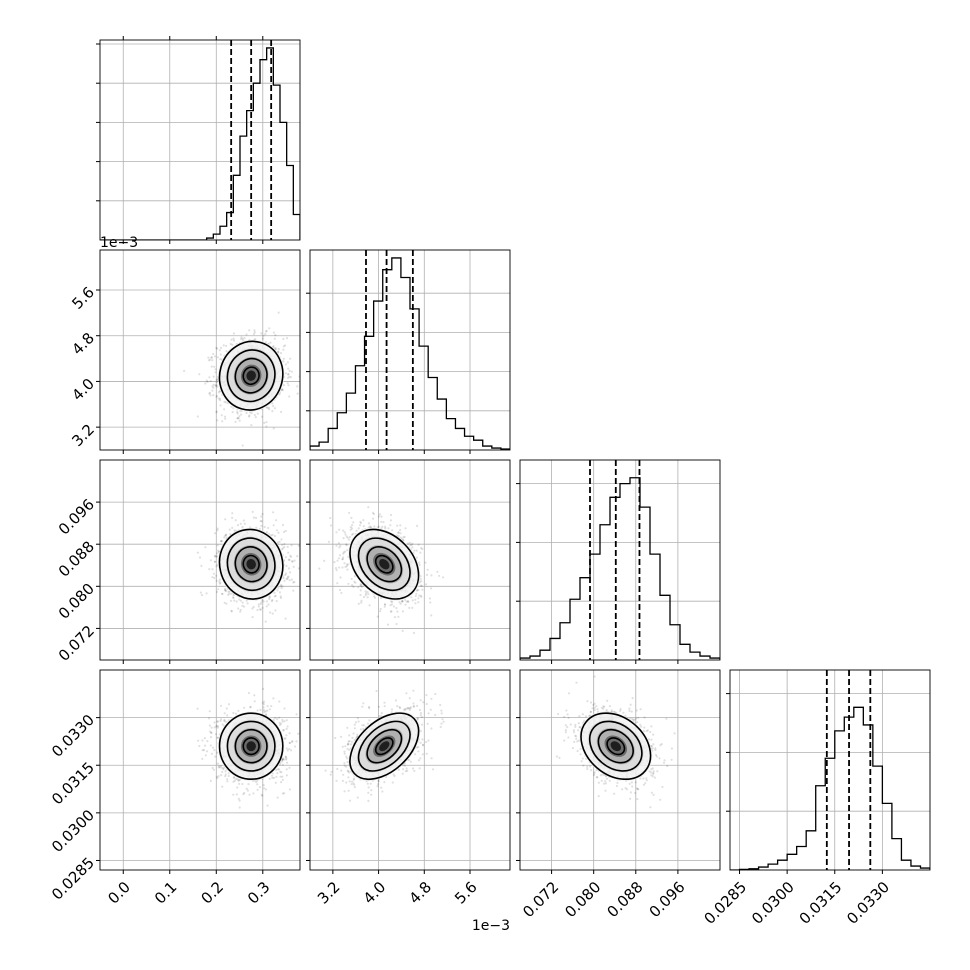  What do you see at coordinates (76, 516) in the screenshot?
I see `y-tick-label: 0.096` at bounding box center [76, 516].